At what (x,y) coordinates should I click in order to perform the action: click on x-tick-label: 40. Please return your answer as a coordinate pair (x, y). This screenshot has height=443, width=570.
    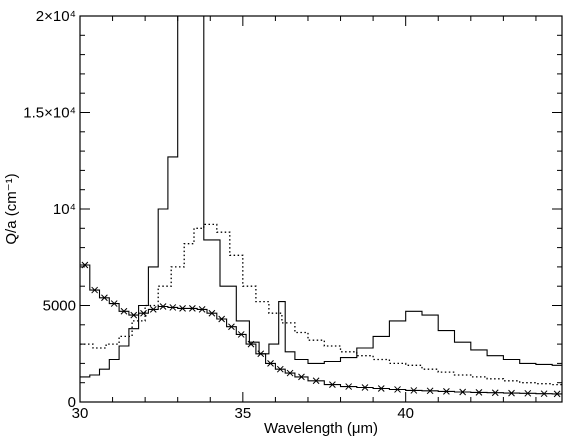
    Looking at the image, I should click on (405, 413).